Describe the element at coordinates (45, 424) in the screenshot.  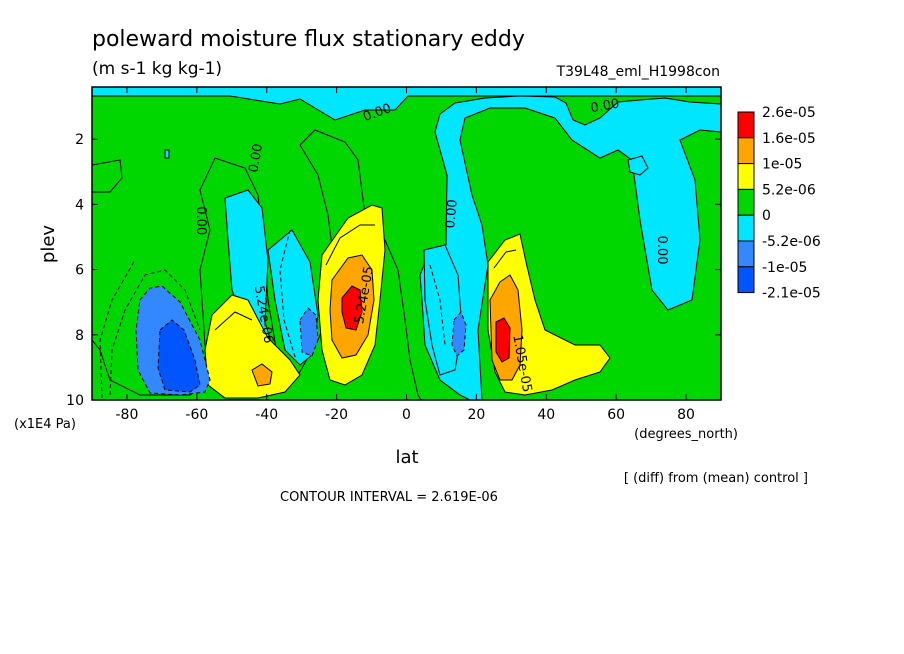
I see `y-axis-units: (x1E4 Pa)` at that location.